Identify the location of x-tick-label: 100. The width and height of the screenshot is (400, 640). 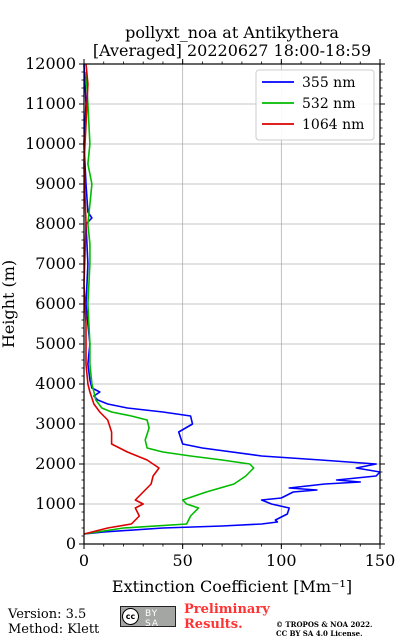
(281, 560).